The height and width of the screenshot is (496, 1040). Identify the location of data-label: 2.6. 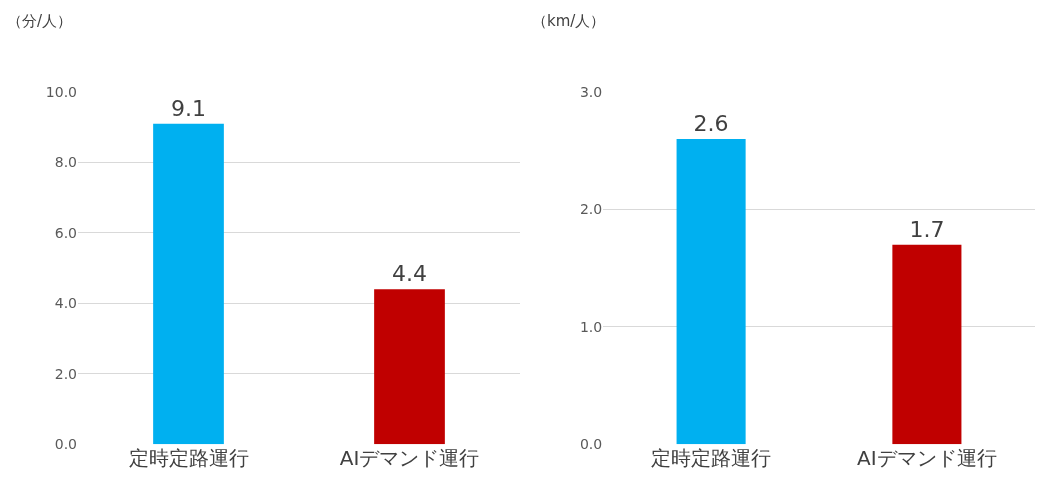
(711, 123).